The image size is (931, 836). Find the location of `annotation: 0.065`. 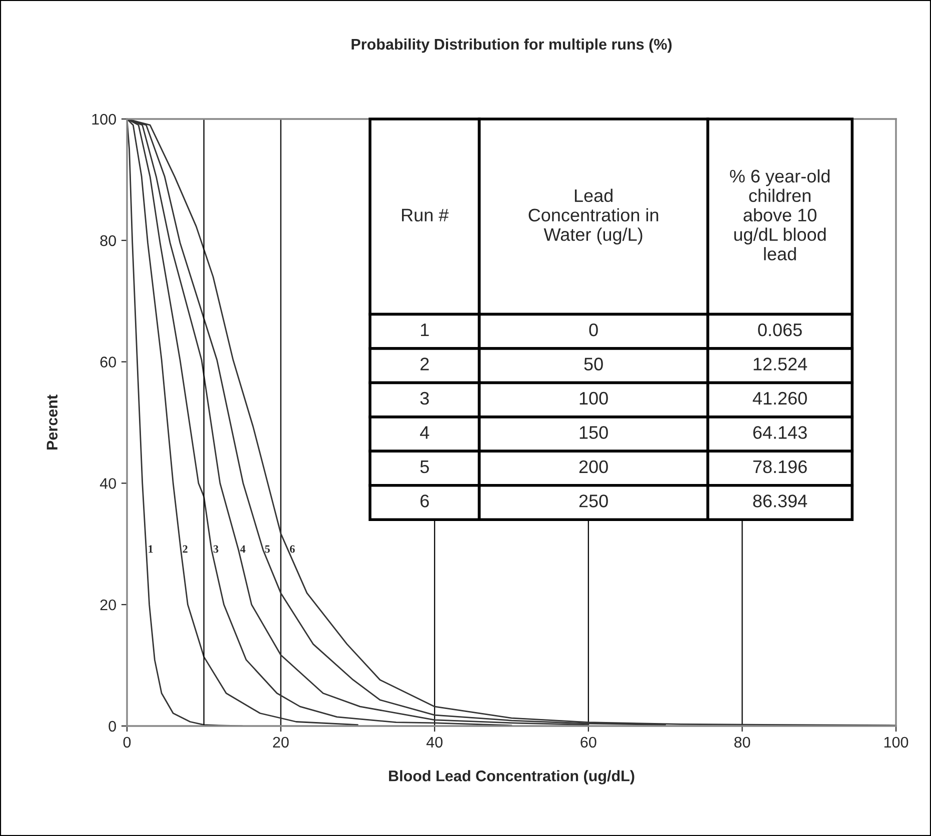

annotation: 0.065 is located at coordinates (780, 329).